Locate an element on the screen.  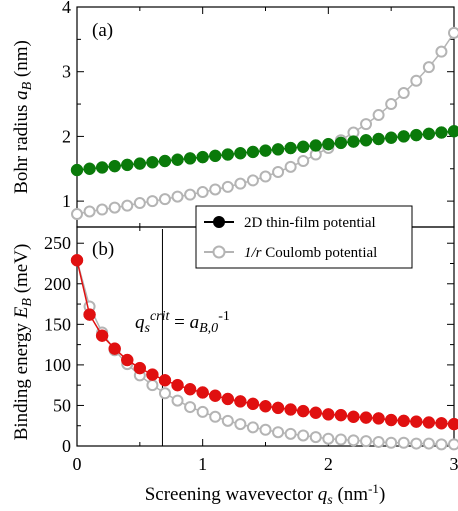
panel-a-ylabel-sub: B is located at coordinates (27, 85).